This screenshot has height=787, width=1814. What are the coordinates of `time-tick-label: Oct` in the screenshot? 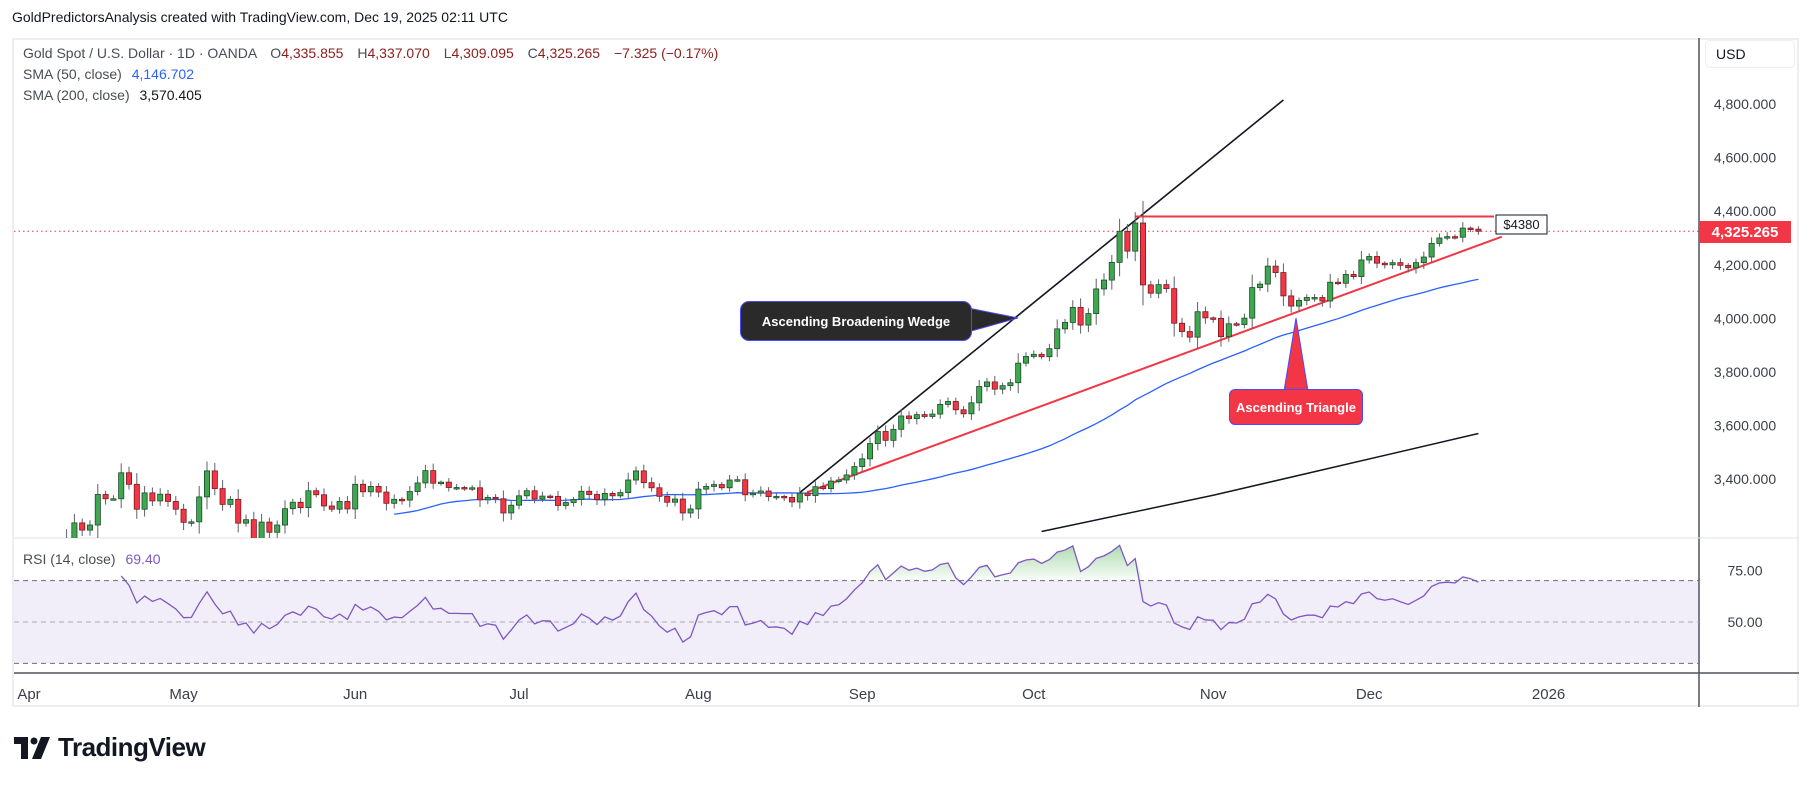 It's located at (1034, 694).